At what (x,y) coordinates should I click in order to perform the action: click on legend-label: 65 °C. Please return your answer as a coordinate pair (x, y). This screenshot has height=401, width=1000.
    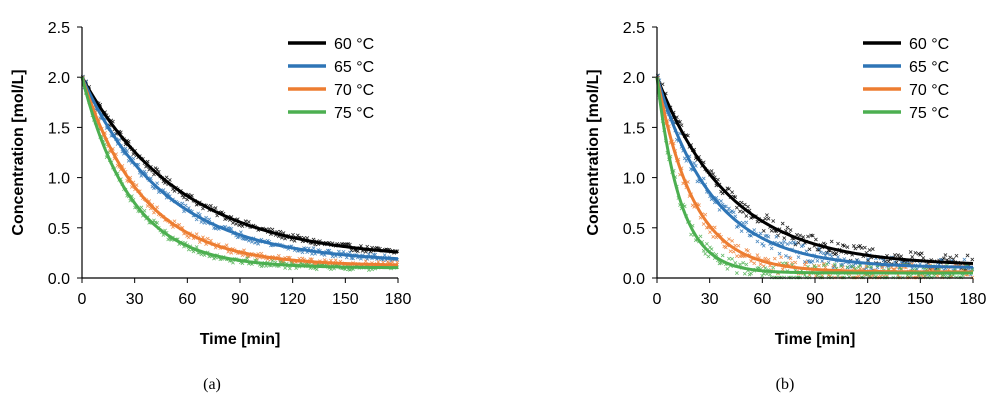
    Looking at the image, I should click on (929, 67).